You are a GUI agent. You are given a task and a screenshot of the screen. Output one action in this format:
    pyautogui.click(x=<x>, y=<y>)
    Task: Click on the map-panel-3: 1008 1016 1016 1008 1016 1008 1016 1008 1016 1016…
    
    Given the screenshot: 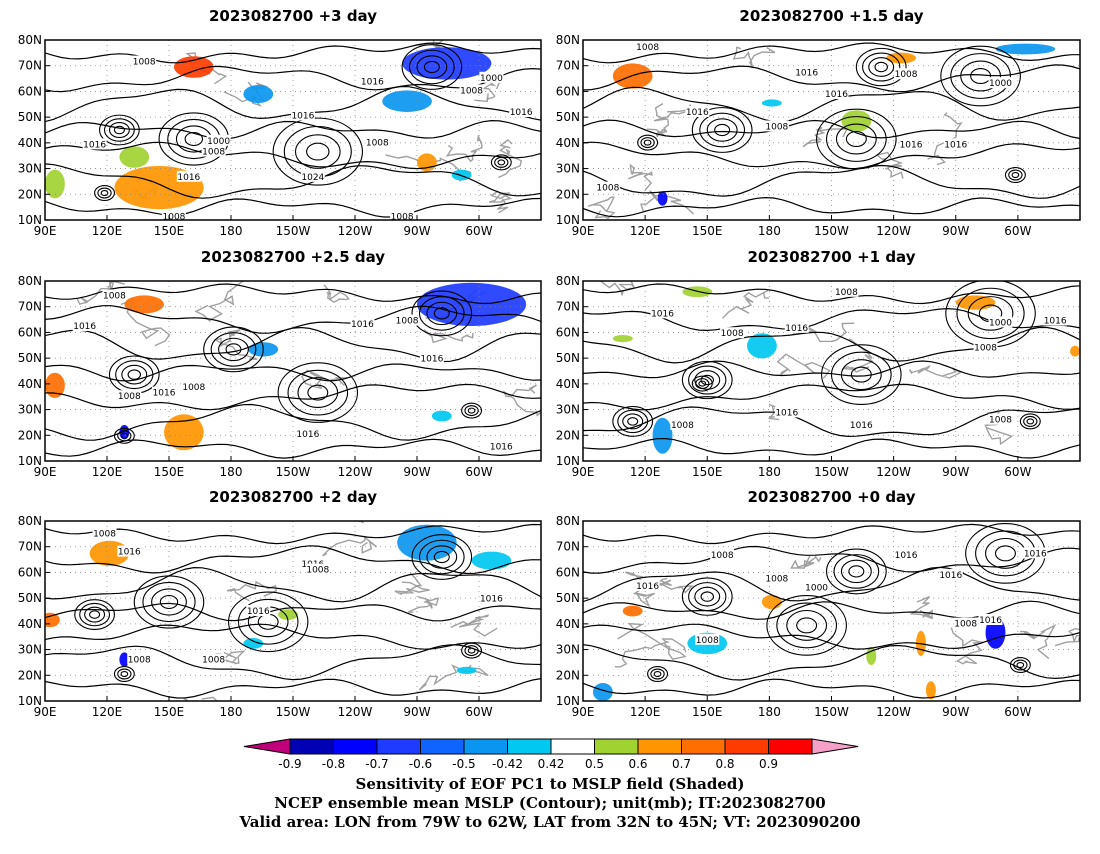 What is the action you would take?
    pyautogui.click(x=280, y=363)
    